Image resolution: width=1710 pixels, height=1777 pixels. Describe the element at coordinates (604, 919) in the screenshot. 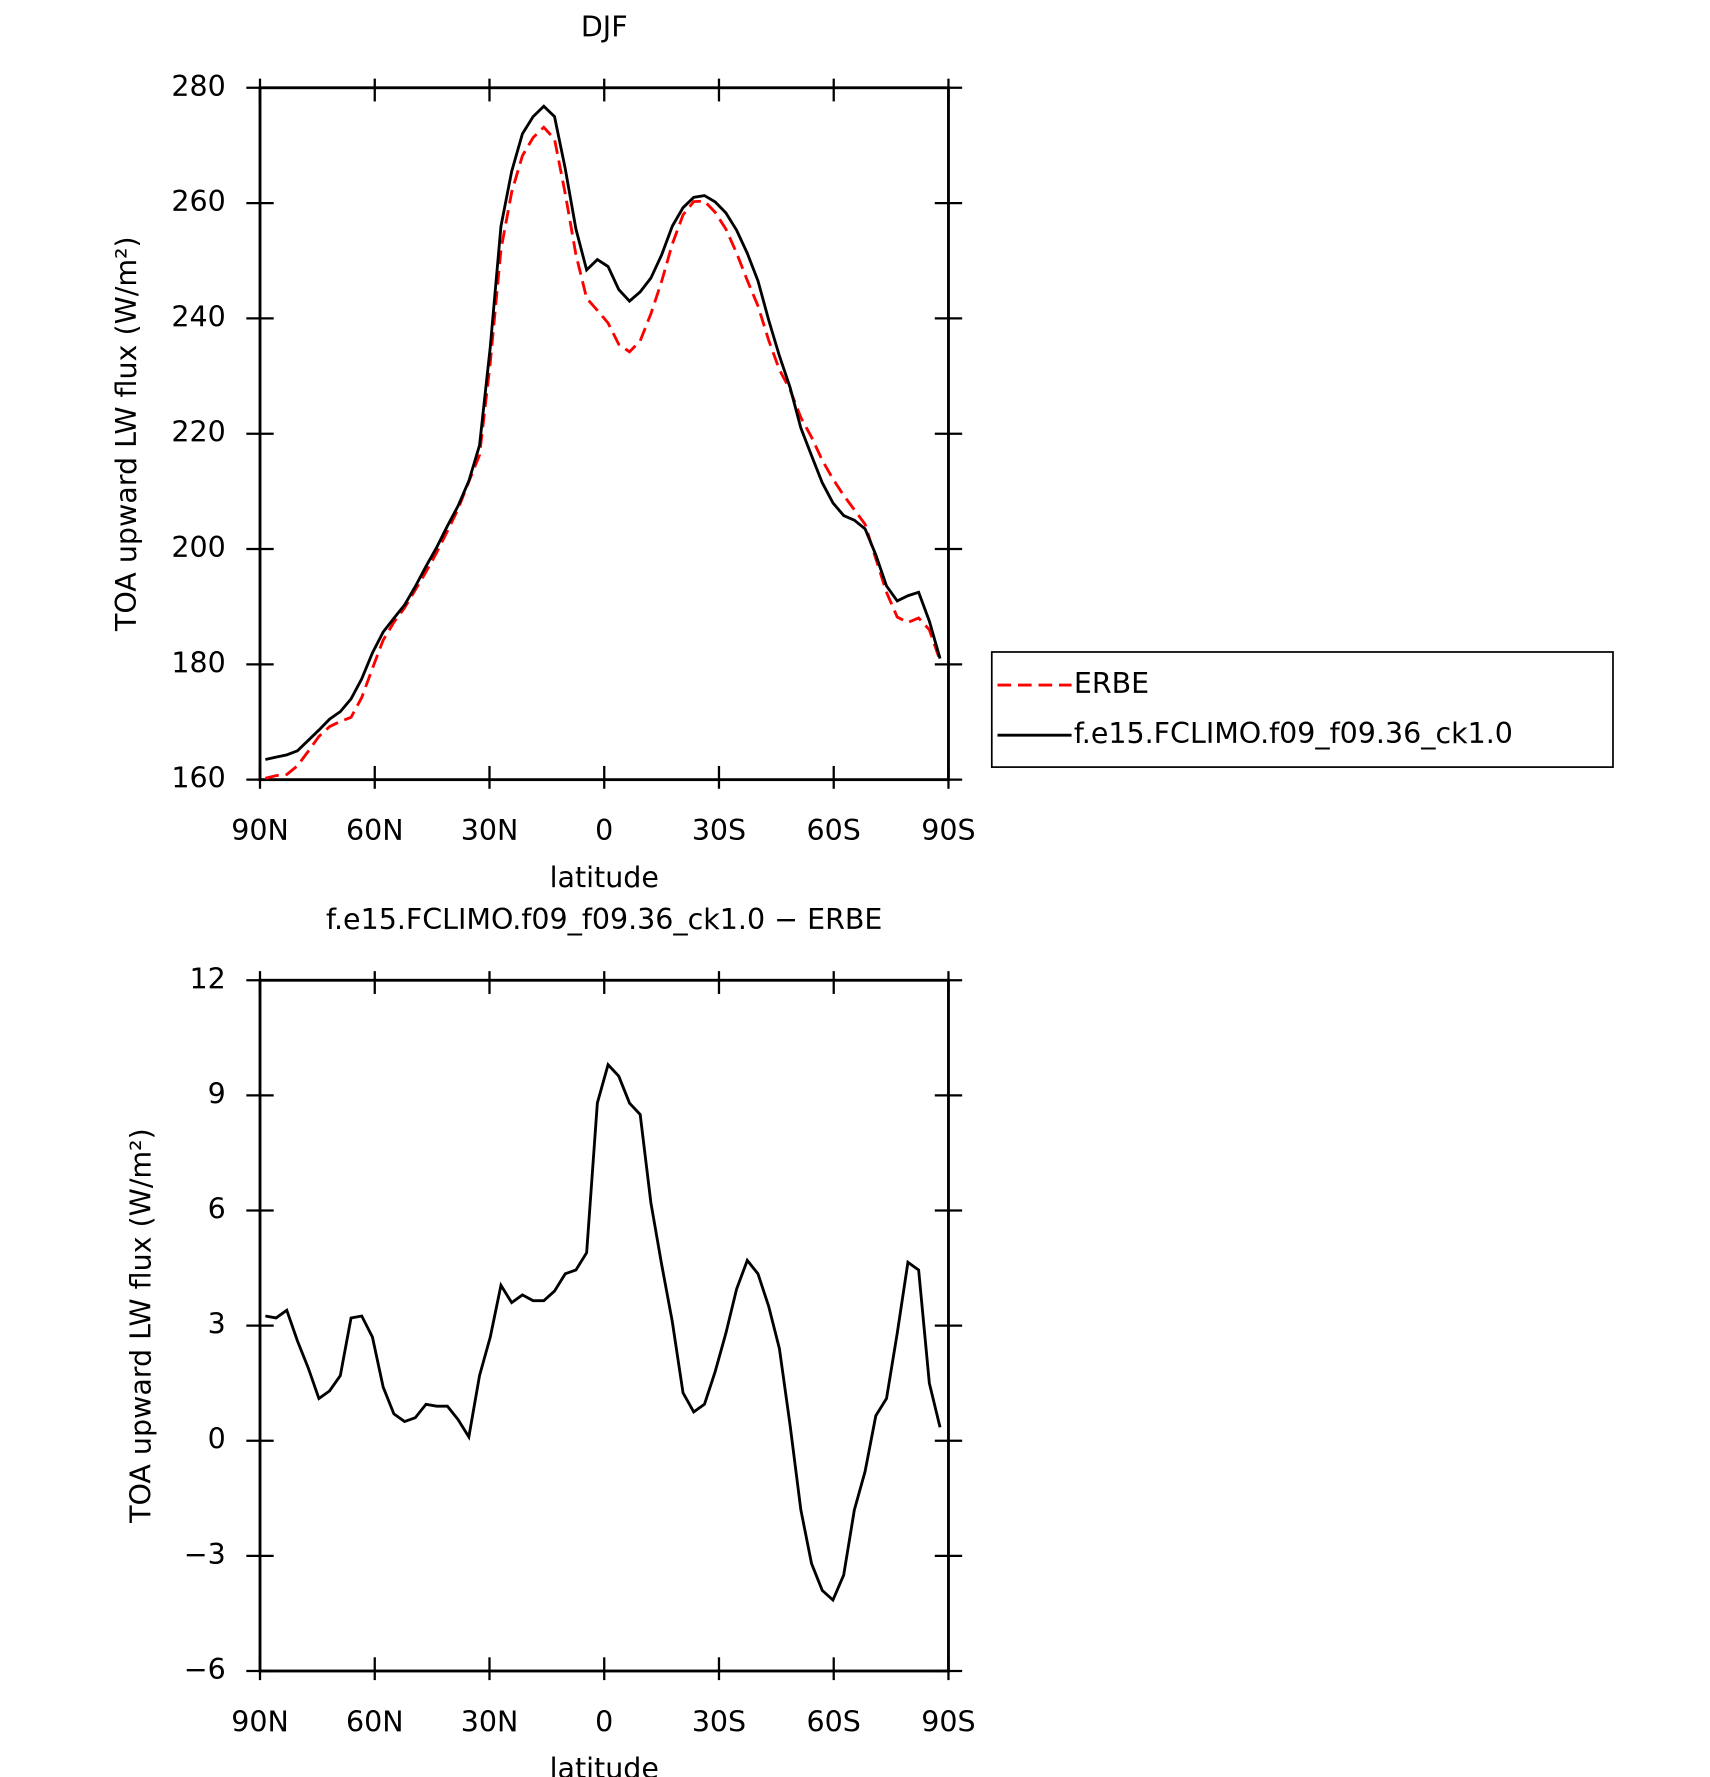

I see `chart-title: f.e15.FCLIMO.f09_f09.36_ck1.0 − ERBE` at that location.